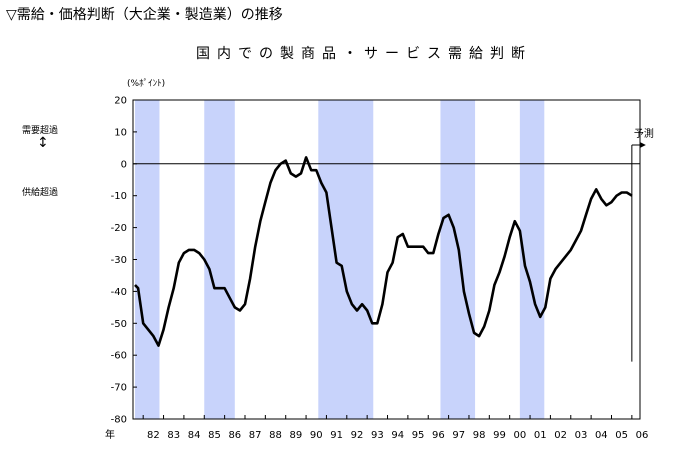 This screenshot has height=452, width=700. Describe the element at coordinates (120, 132) in the screenshot. I see `y-tick-label: 10` at that location.